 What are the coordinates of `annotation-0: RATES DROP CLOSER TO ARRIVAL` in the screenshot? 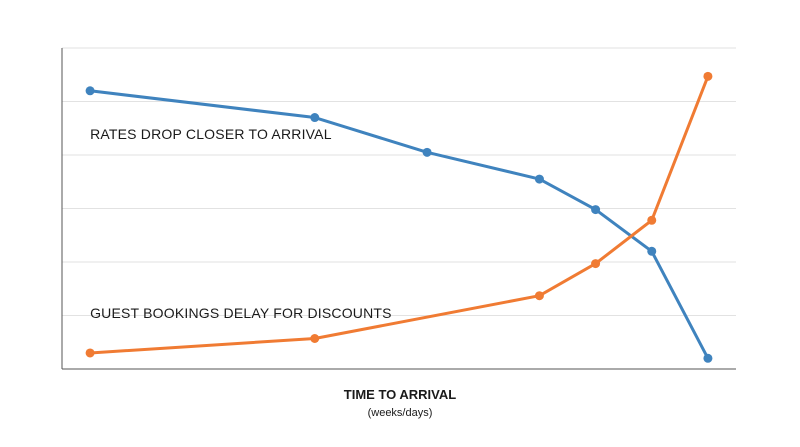 It's located at (211, 134).